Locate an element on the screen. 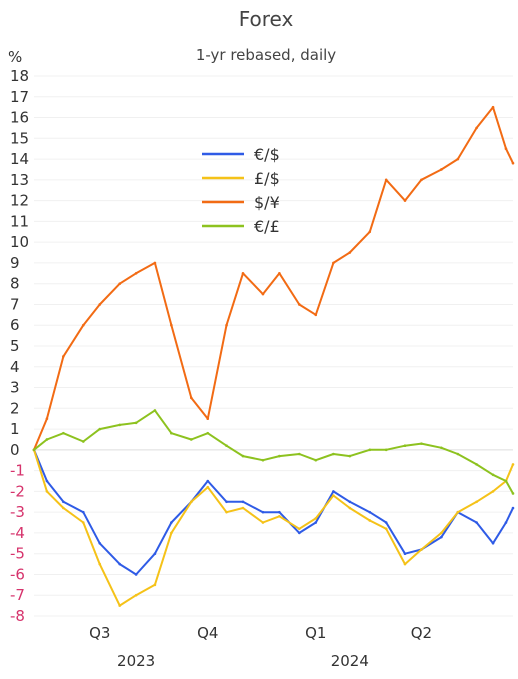 The width and height of the screenshot is (518, 679). y-tick-label: 16 is located at coordinates (19, 118).